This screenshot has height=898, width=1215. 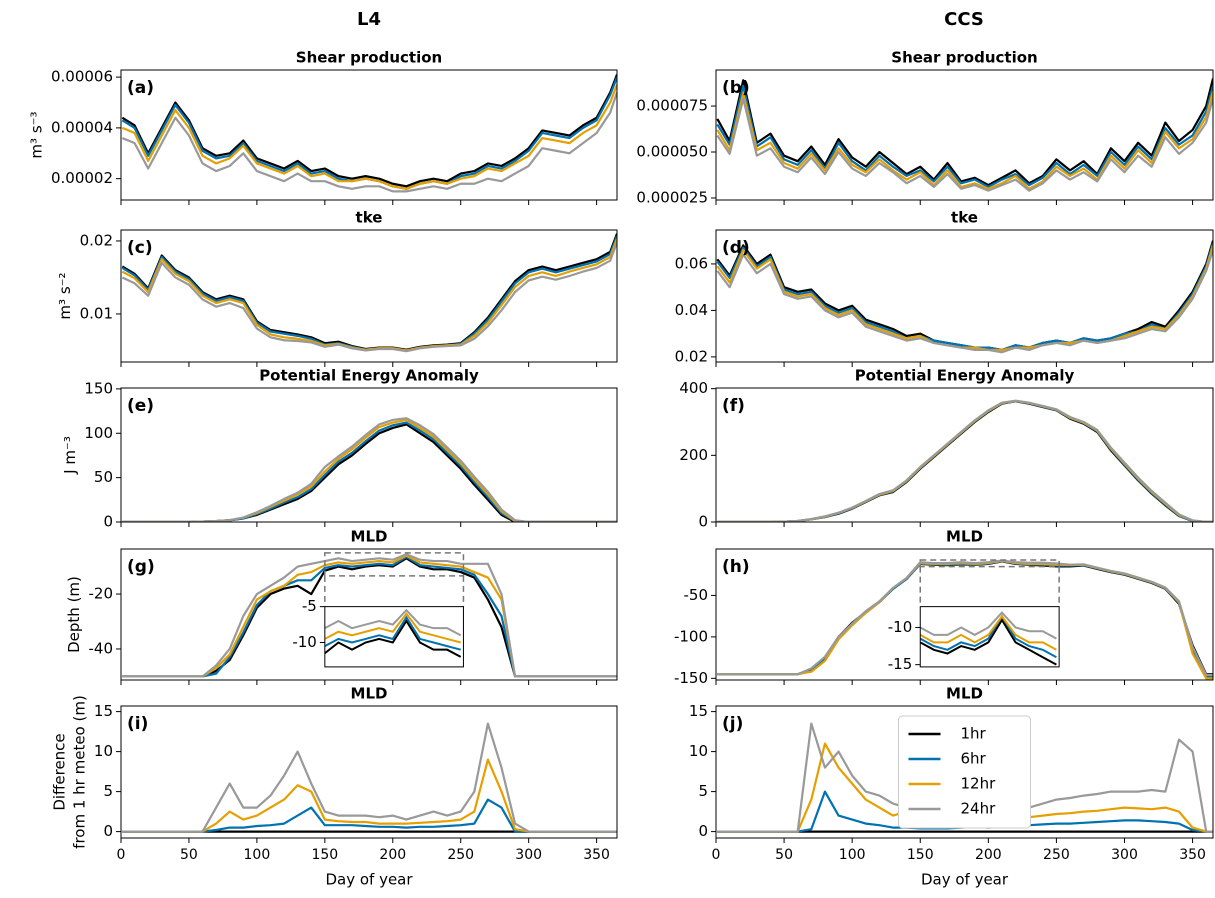 I want to click on y-tick-label: 0.00002, so click(x=82, y=178).